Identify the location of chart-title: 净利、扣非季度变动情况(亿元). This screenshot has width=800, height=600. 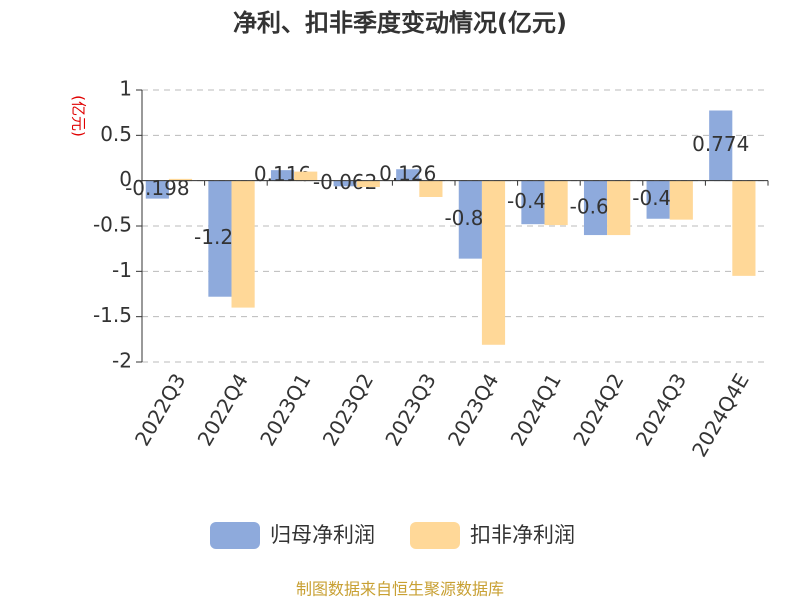
(400, 23).